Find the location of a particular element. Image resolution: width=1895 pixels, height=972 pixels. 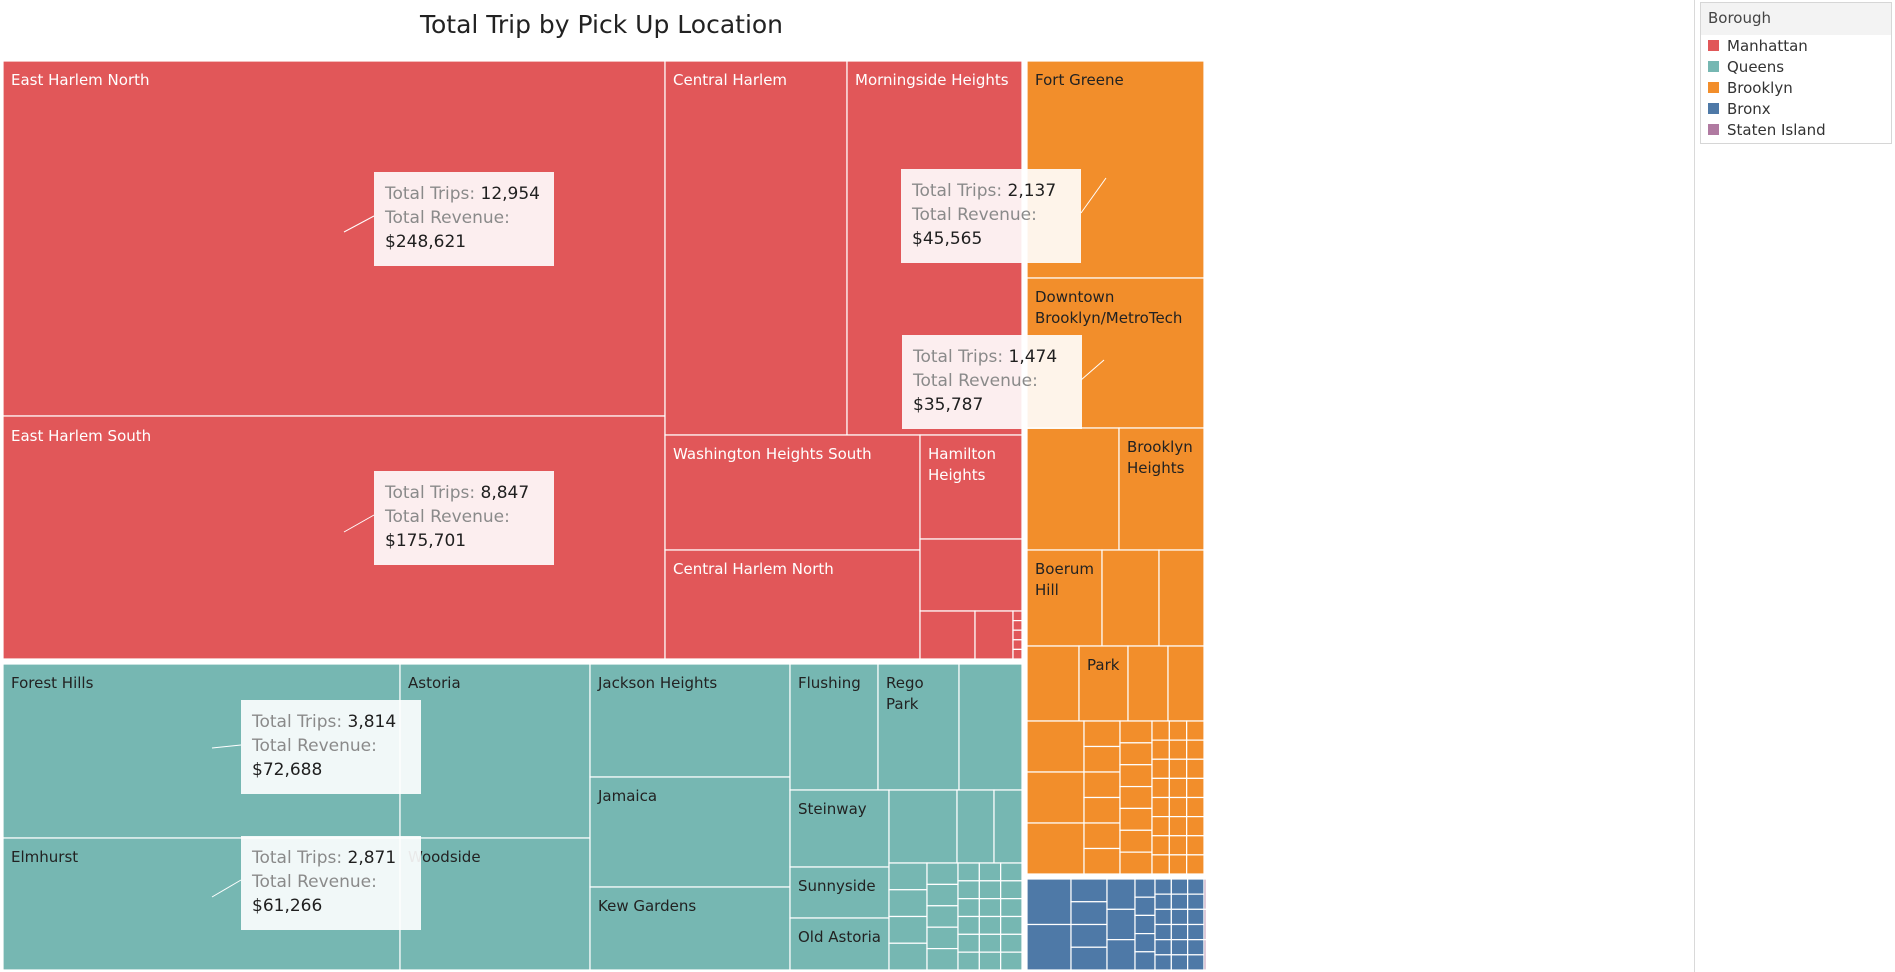

staten-island-col-cell is located at coordinates (1205, 894).